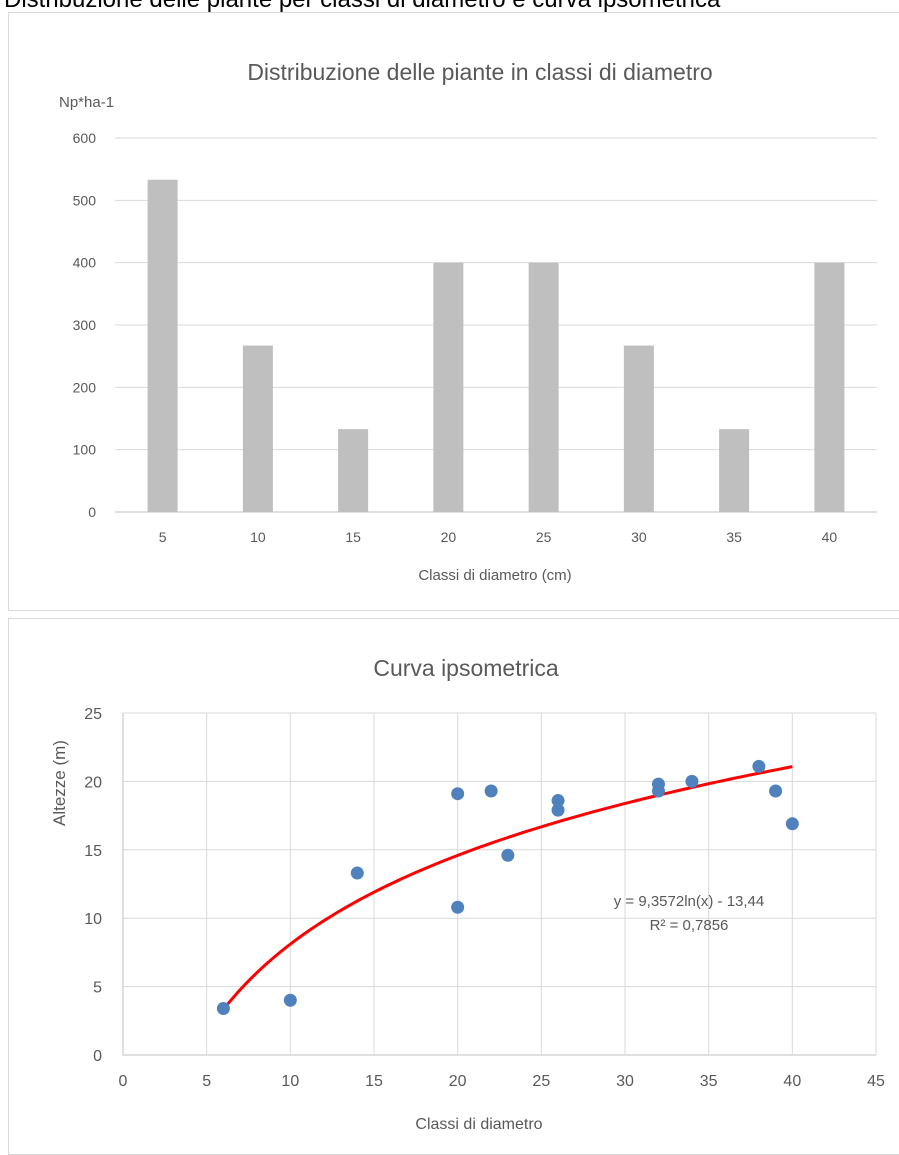 This screenshot has width=899, height=1155. I want to click on scatter-x-tick-label: 0, so click(123, 1081).